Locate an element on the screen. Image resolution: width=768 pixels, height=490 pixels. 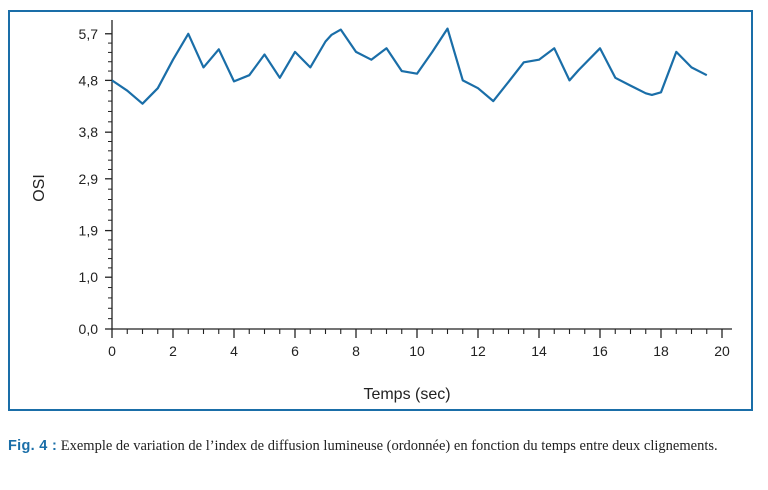
x-tick-label: 12 is located at coordinates (478, 351).